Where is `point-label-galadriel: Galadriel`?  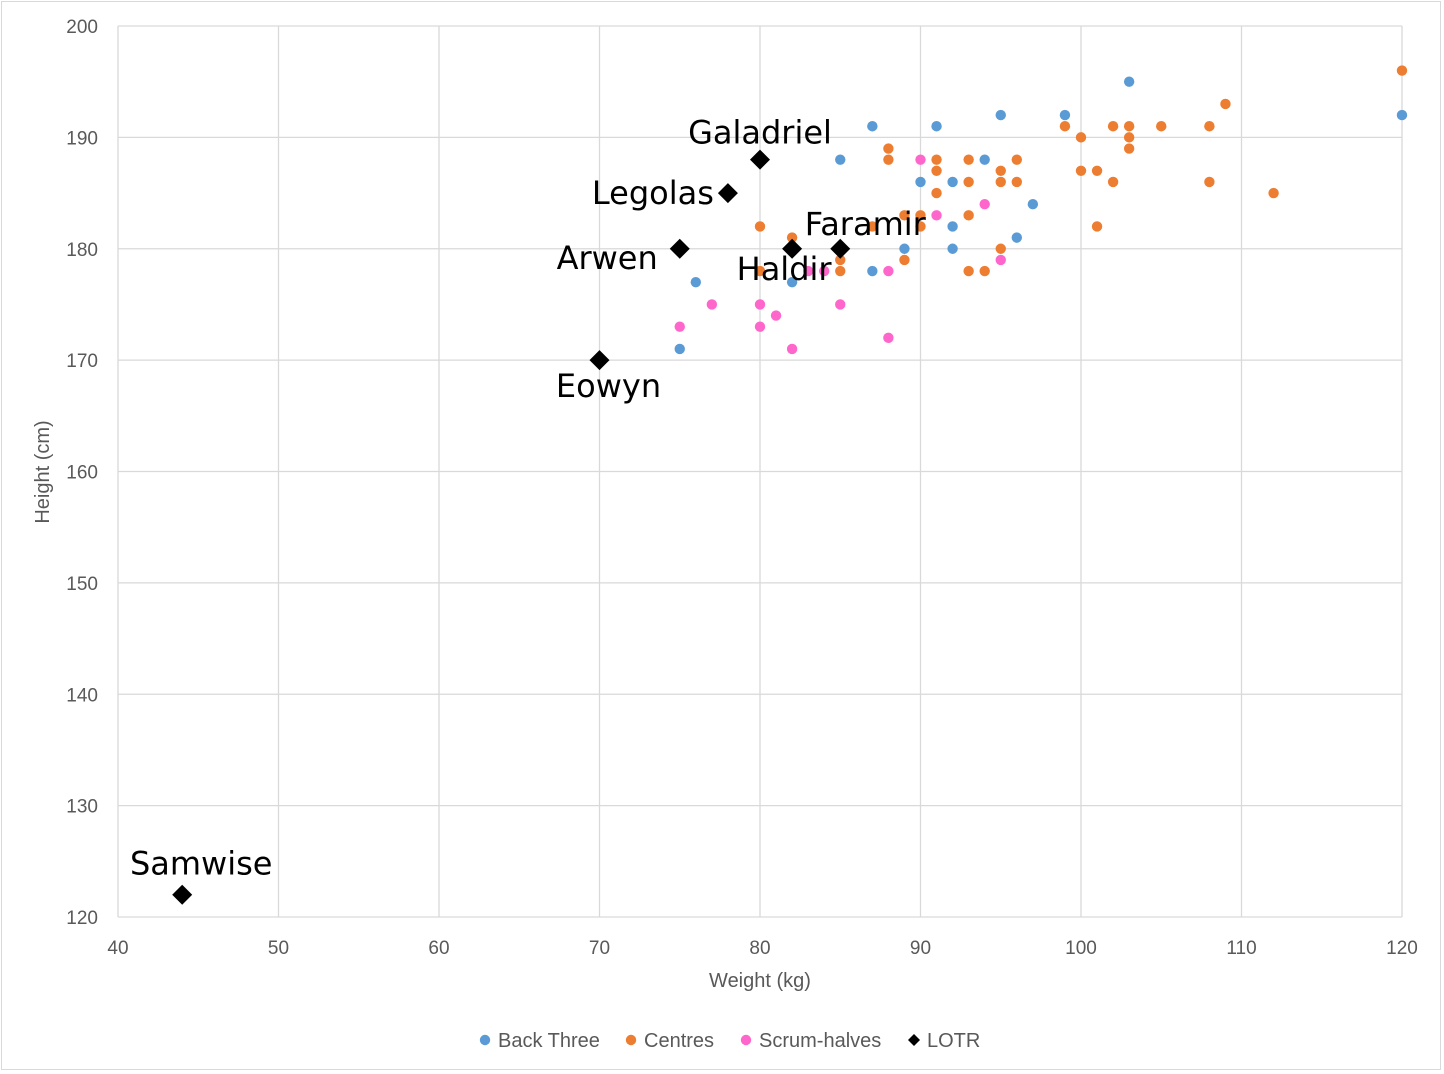
point-label-galadriel: Galadriel is located at coordinates (760, 133).